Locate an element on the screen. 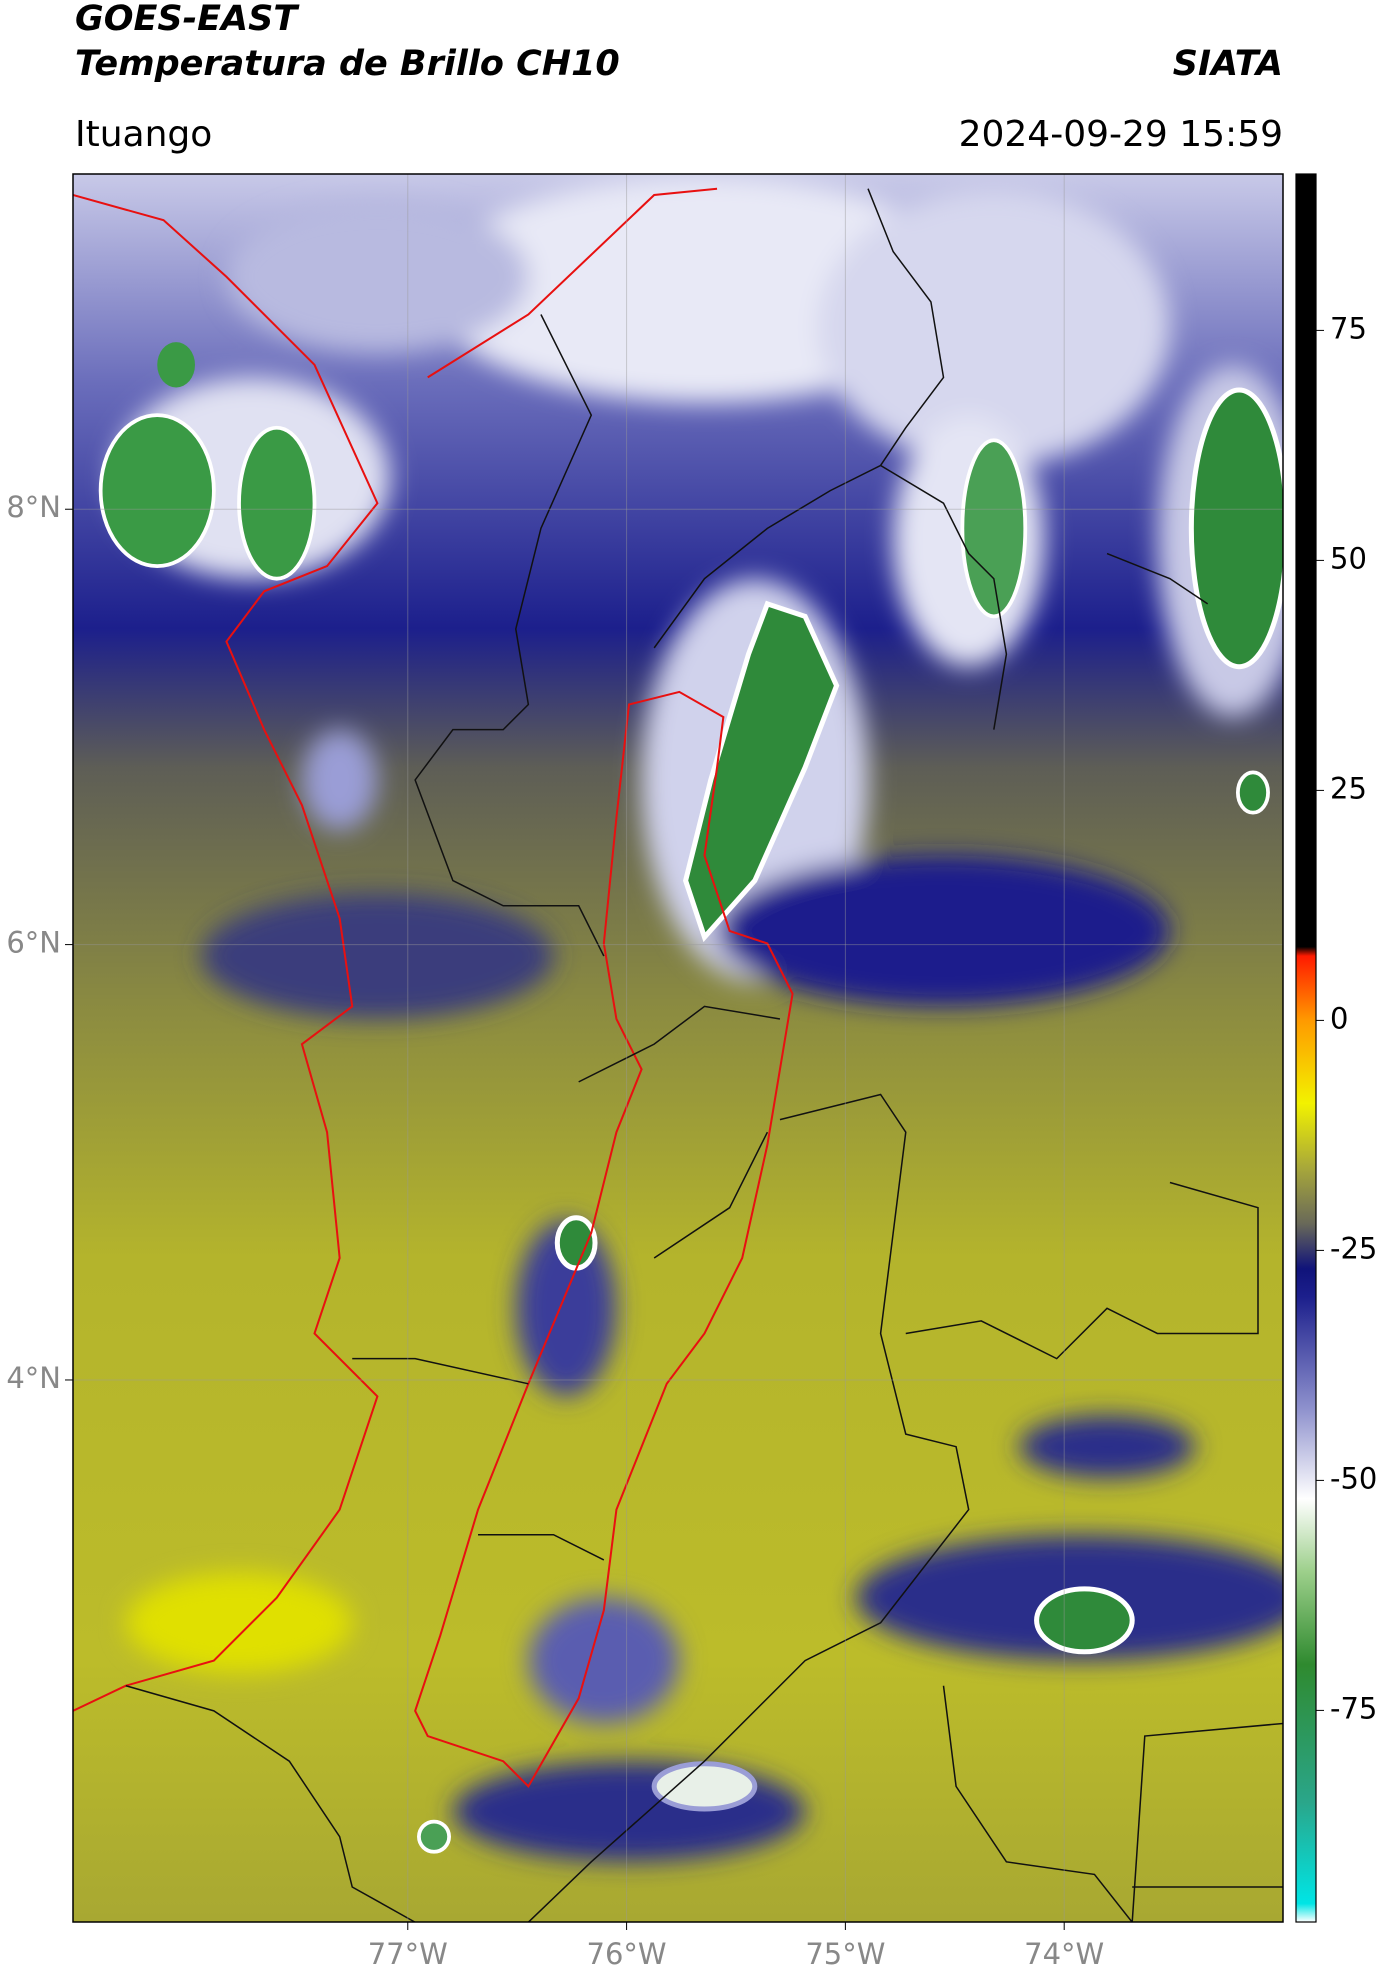 The width and height of the screenshot is (1384, 1985). source: SIATA is located at coordinates (1228, 64).